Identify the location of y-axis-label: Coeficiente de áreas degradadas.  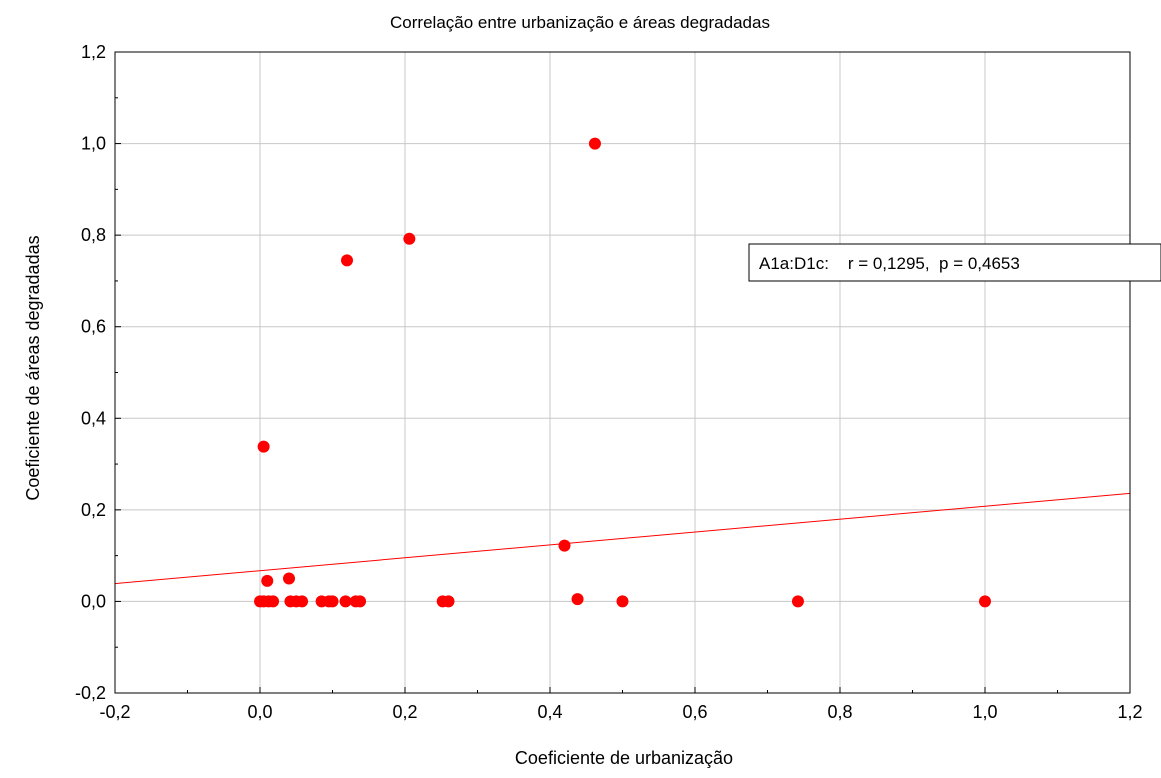
(33, 367).